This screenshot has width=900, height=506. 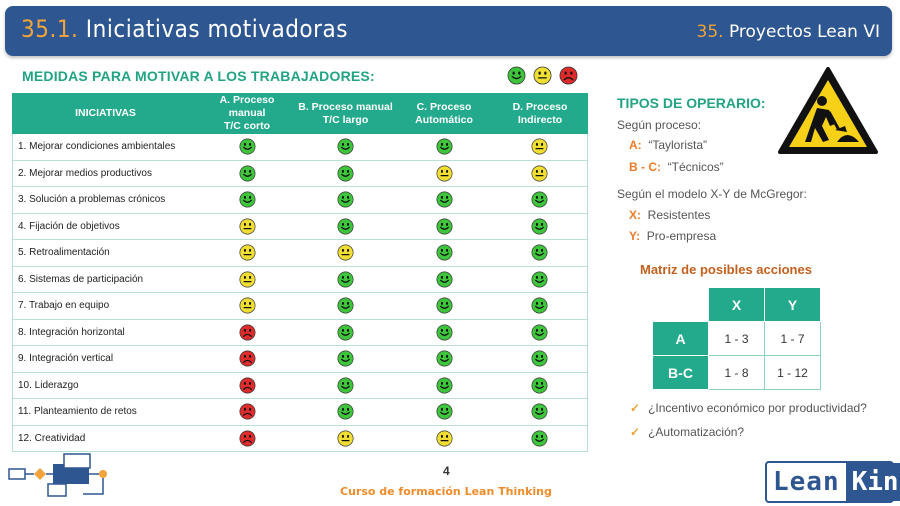 I want to click on table-row: 10. Liderazgo, so click(x=300, y=385).